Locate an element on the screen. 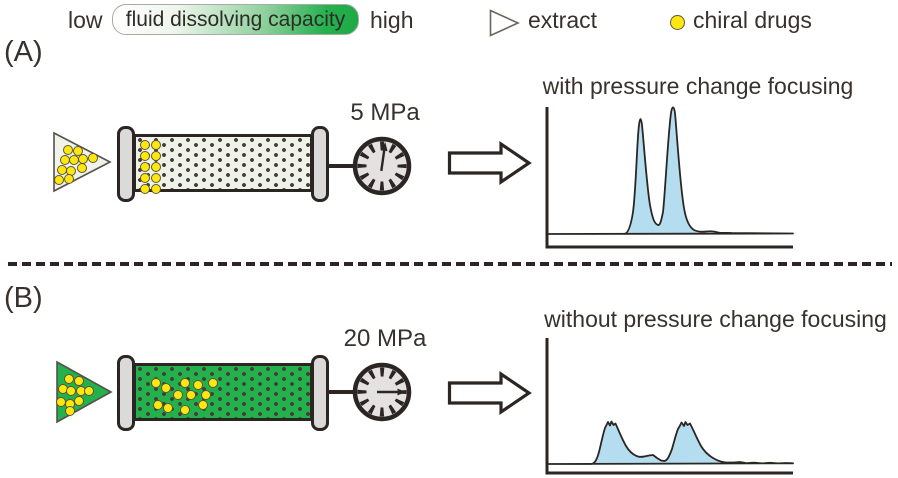  chromatogram-a-curve is located at coordinates (670, 170).